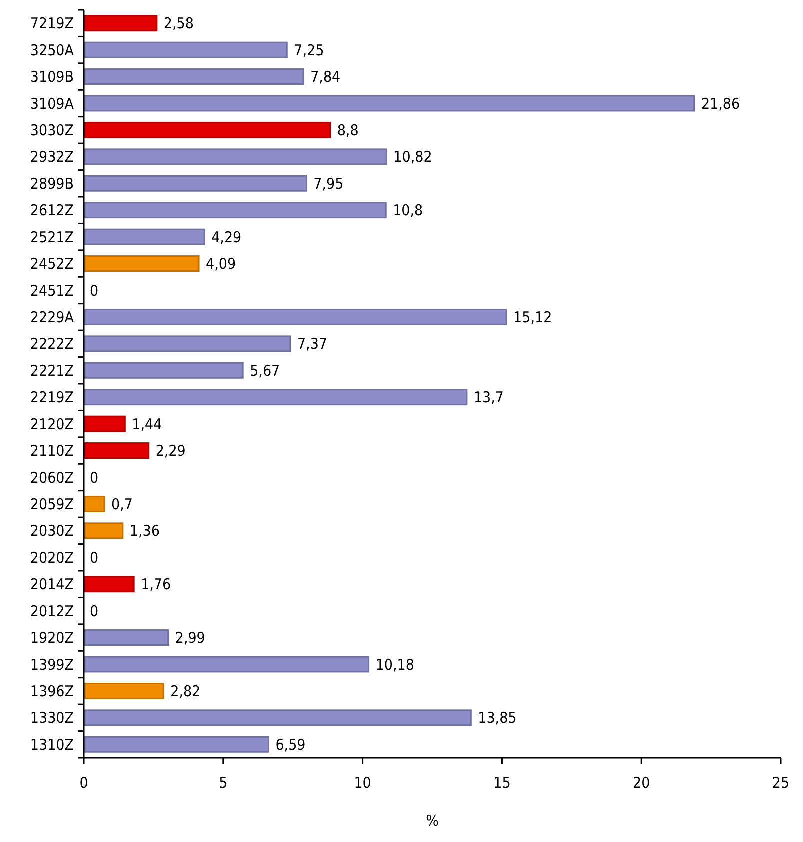 Image resolution: width=803 pixels, height=842 pixels. I want to click on data-label: 6,59, so click(291, 745).